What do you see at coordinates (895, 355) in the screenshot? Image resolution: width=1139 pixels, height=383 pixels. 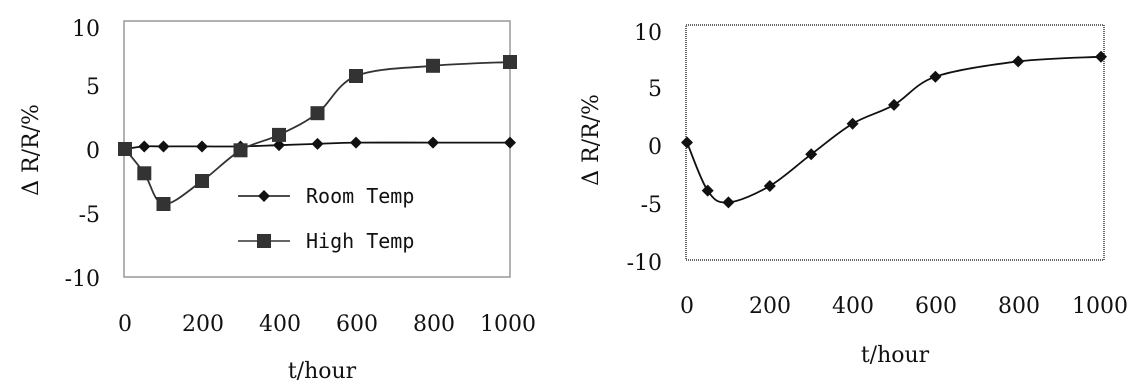 I see `x-axis-title-right: t/hour` at bounding box center [895, 355].